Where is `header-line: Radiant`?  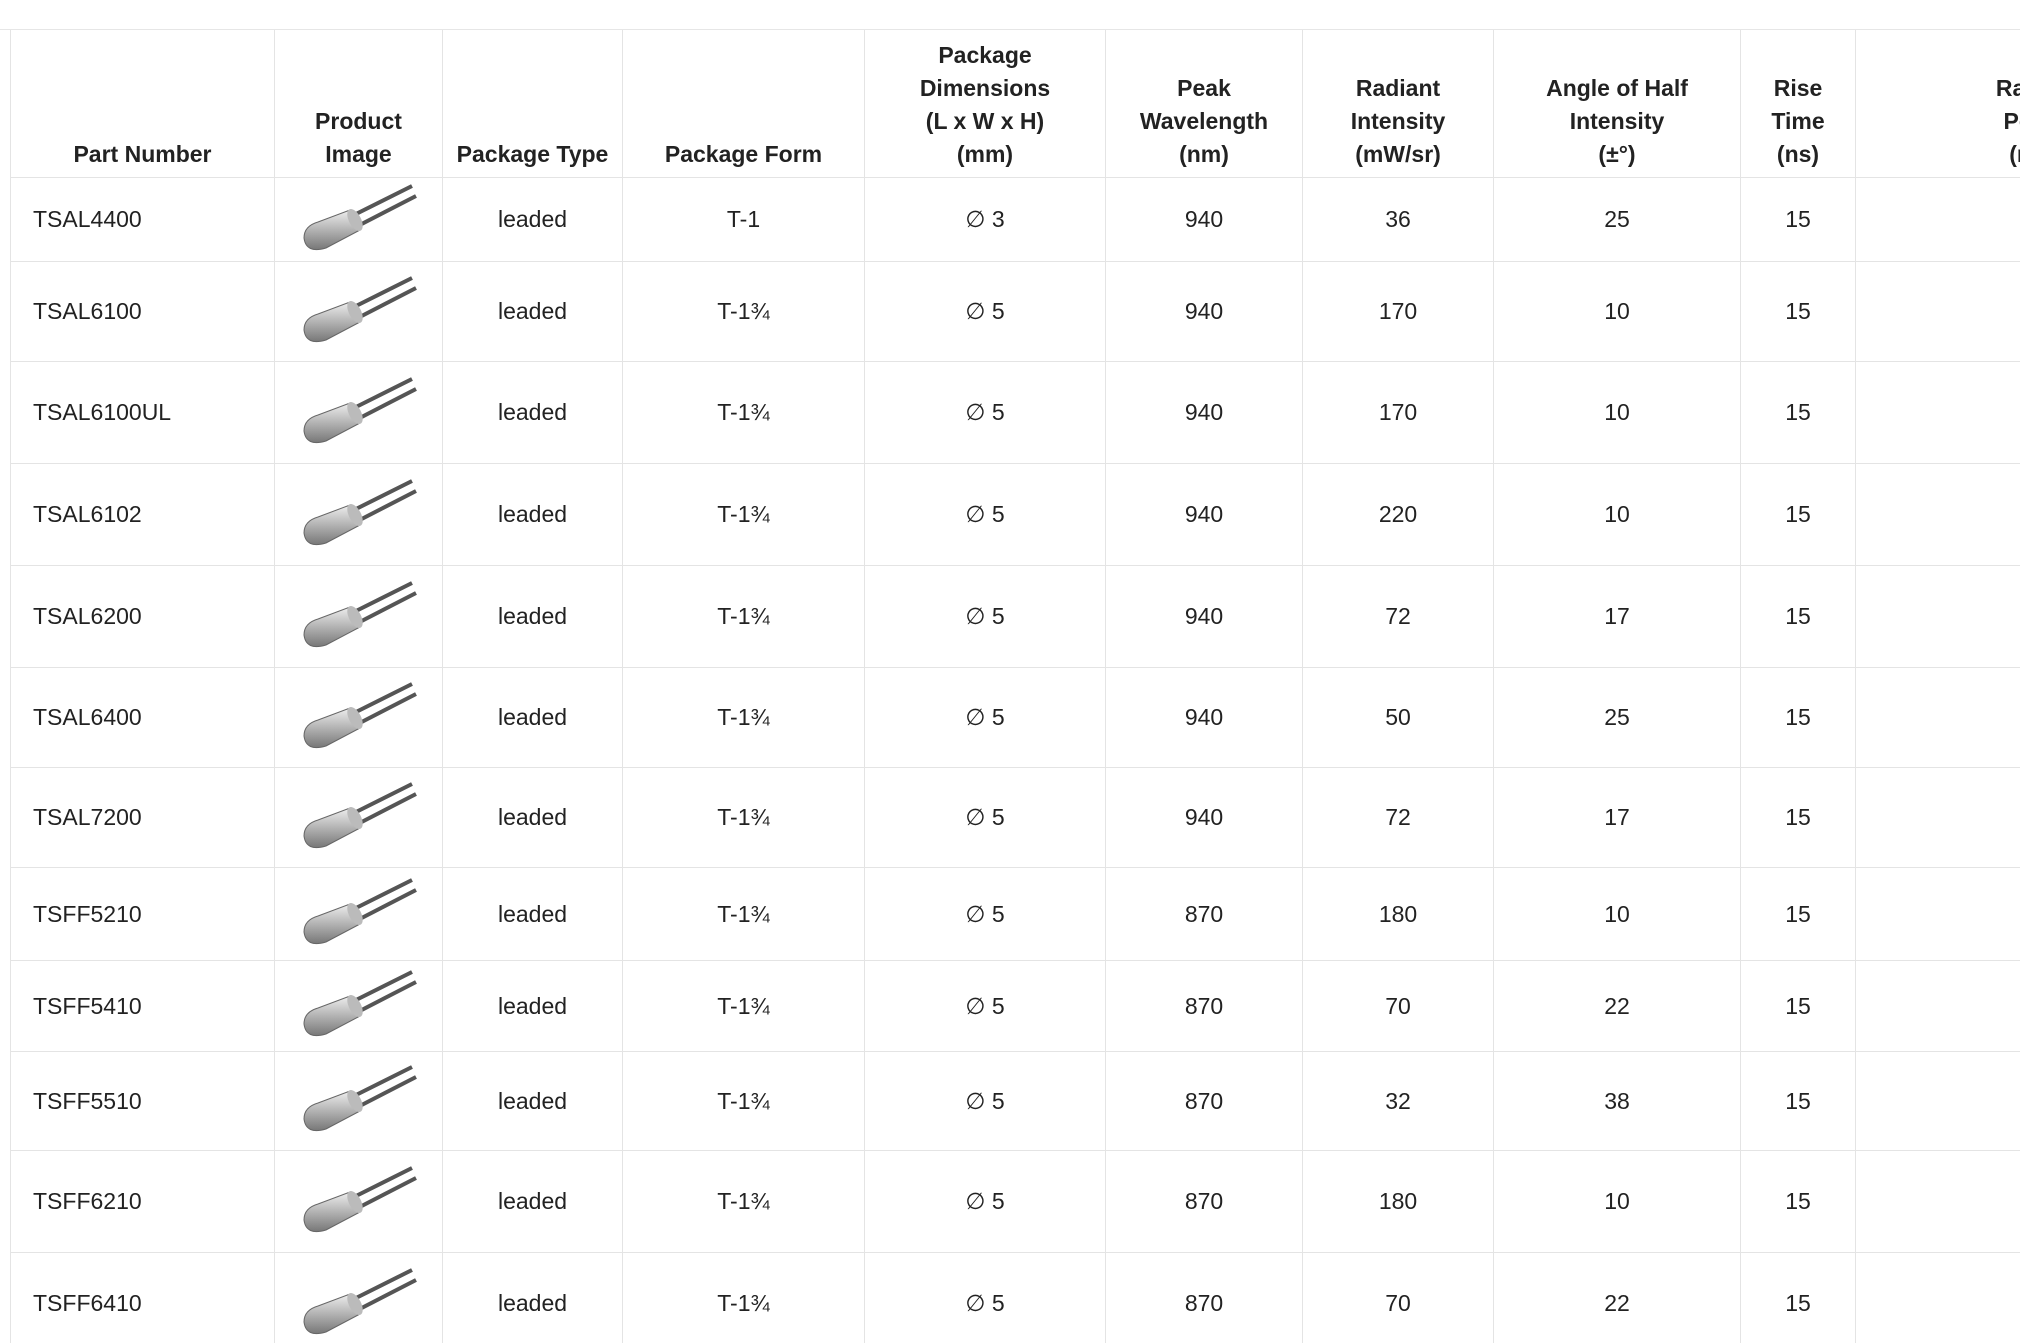 header-line: Radiant is located at coordinates (1398, 88).